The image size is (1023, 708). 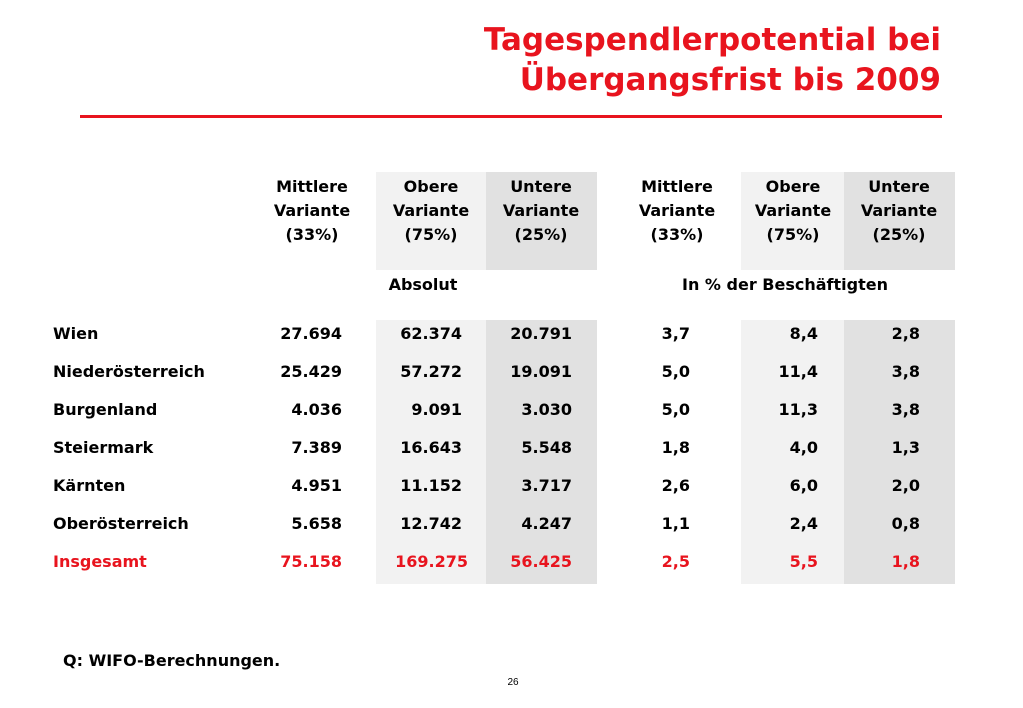 I want to click on header-obere-prozent: Obere Variante (75%), so click(x=793, y=211).